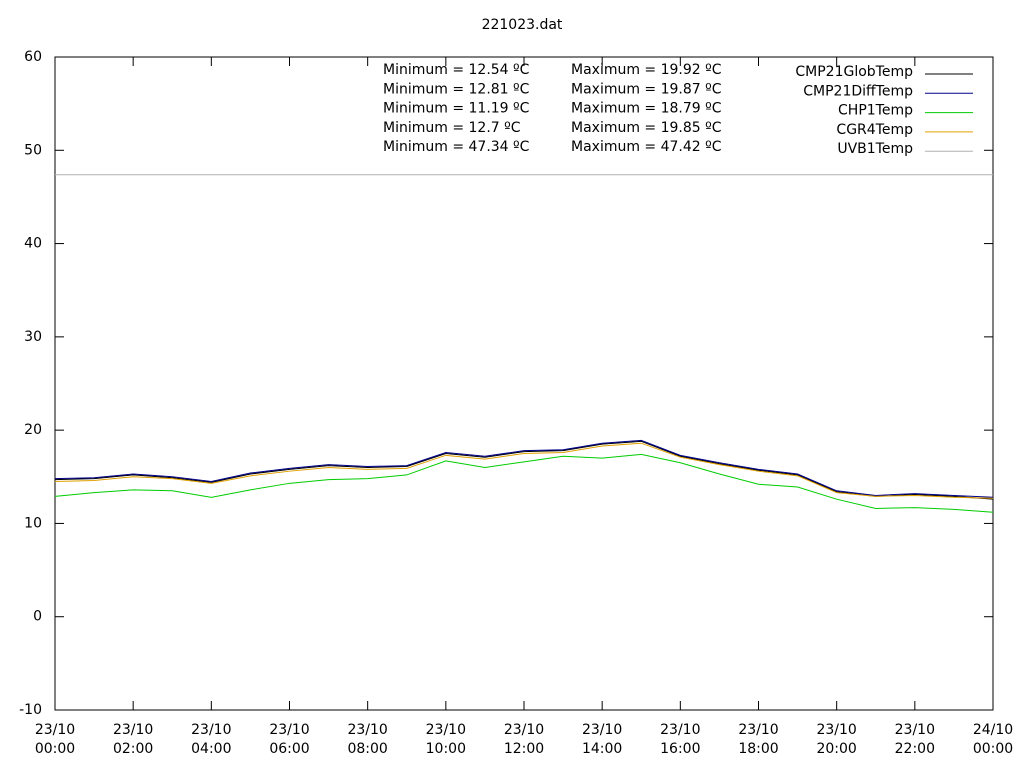  I want to click on legend-label: UVB1Temp, so click(875, 149).